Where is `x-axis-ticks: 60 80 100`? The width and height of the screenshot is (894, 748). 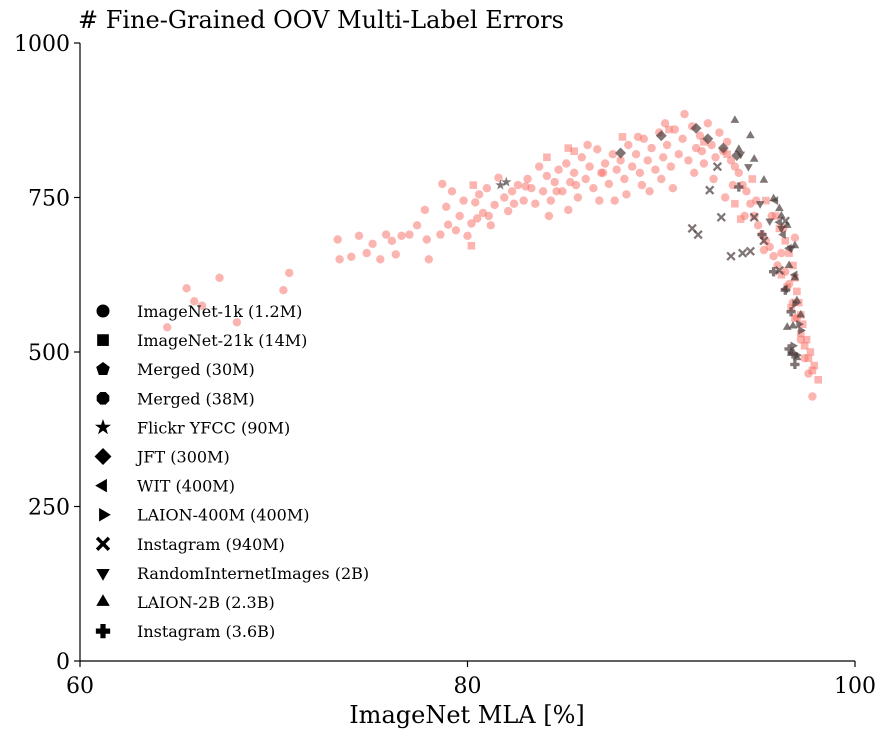 x-axis-ticks: 60 80 100 is located at coordinates (471, 680).